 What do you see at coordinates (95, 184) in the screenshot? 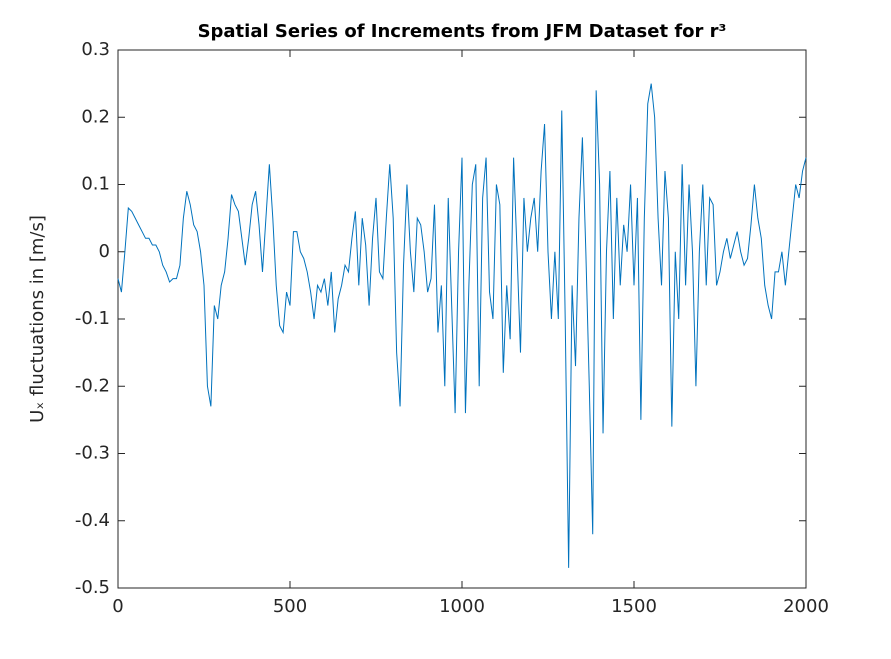
I see `y-tick-label: 0.1` at bounding box center [95, 184].